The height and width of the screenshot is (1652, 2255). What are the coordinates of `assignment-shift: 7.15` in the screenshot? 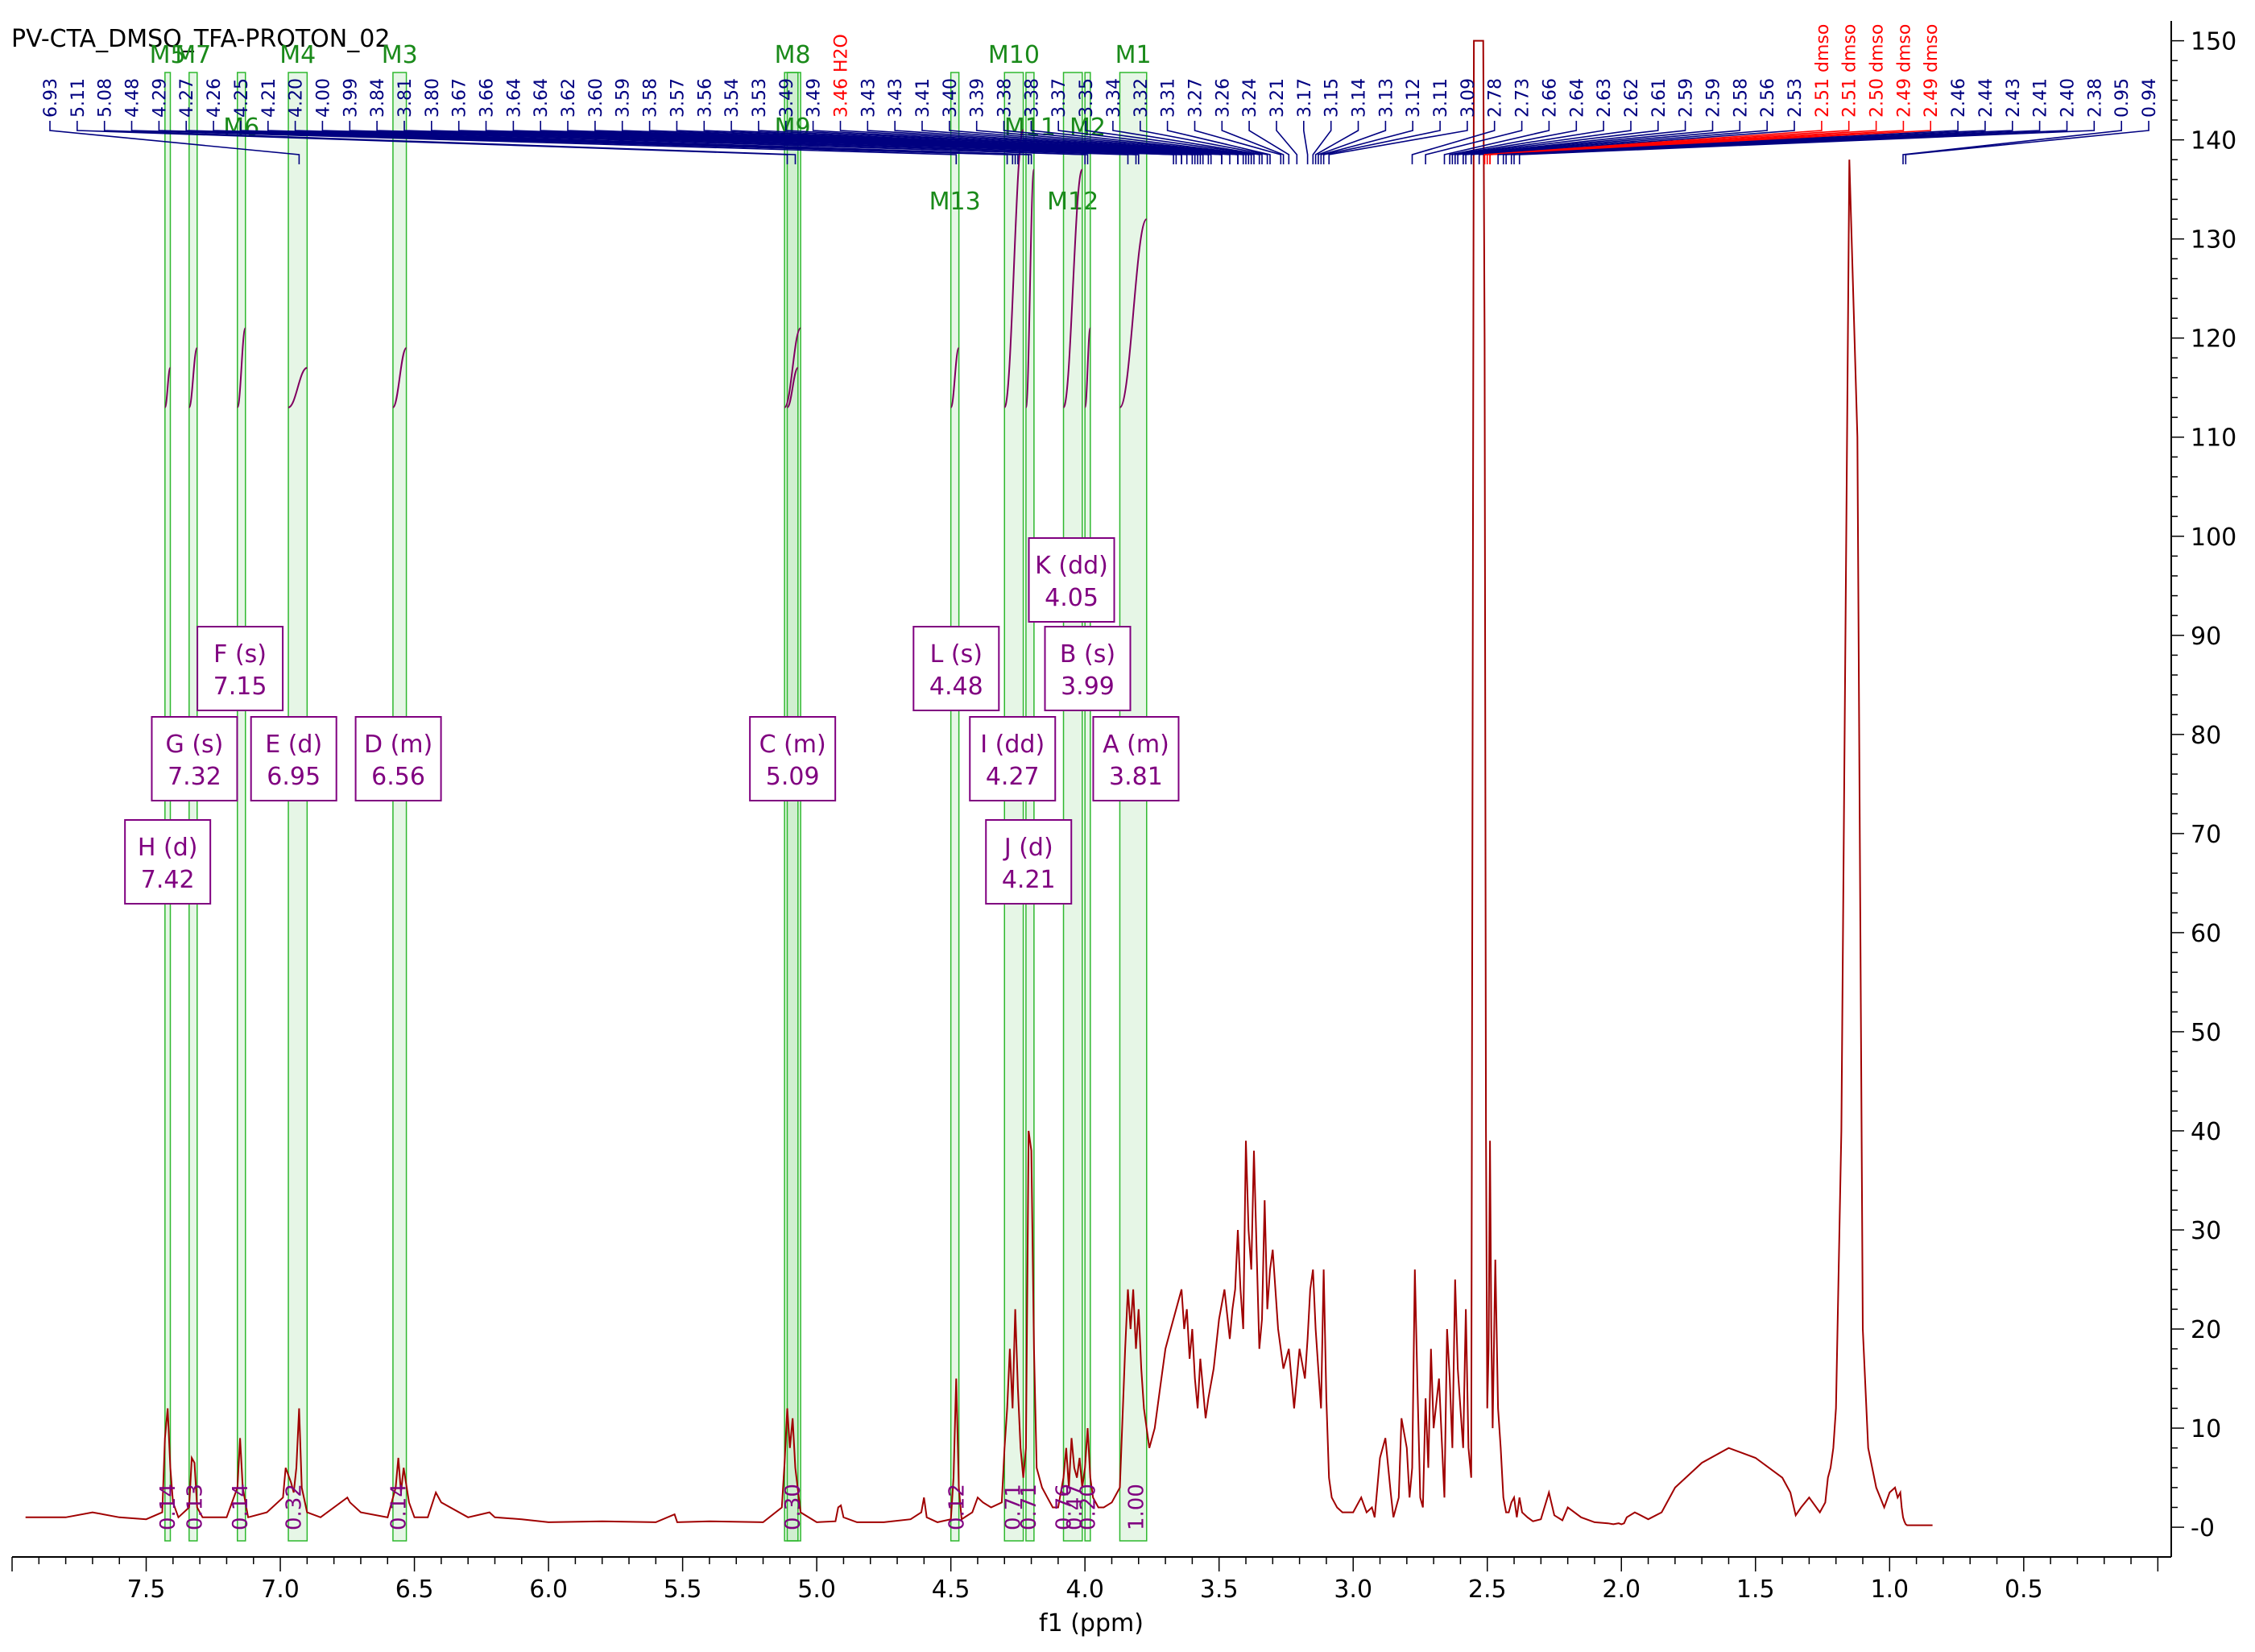 It's located at (240, 687).